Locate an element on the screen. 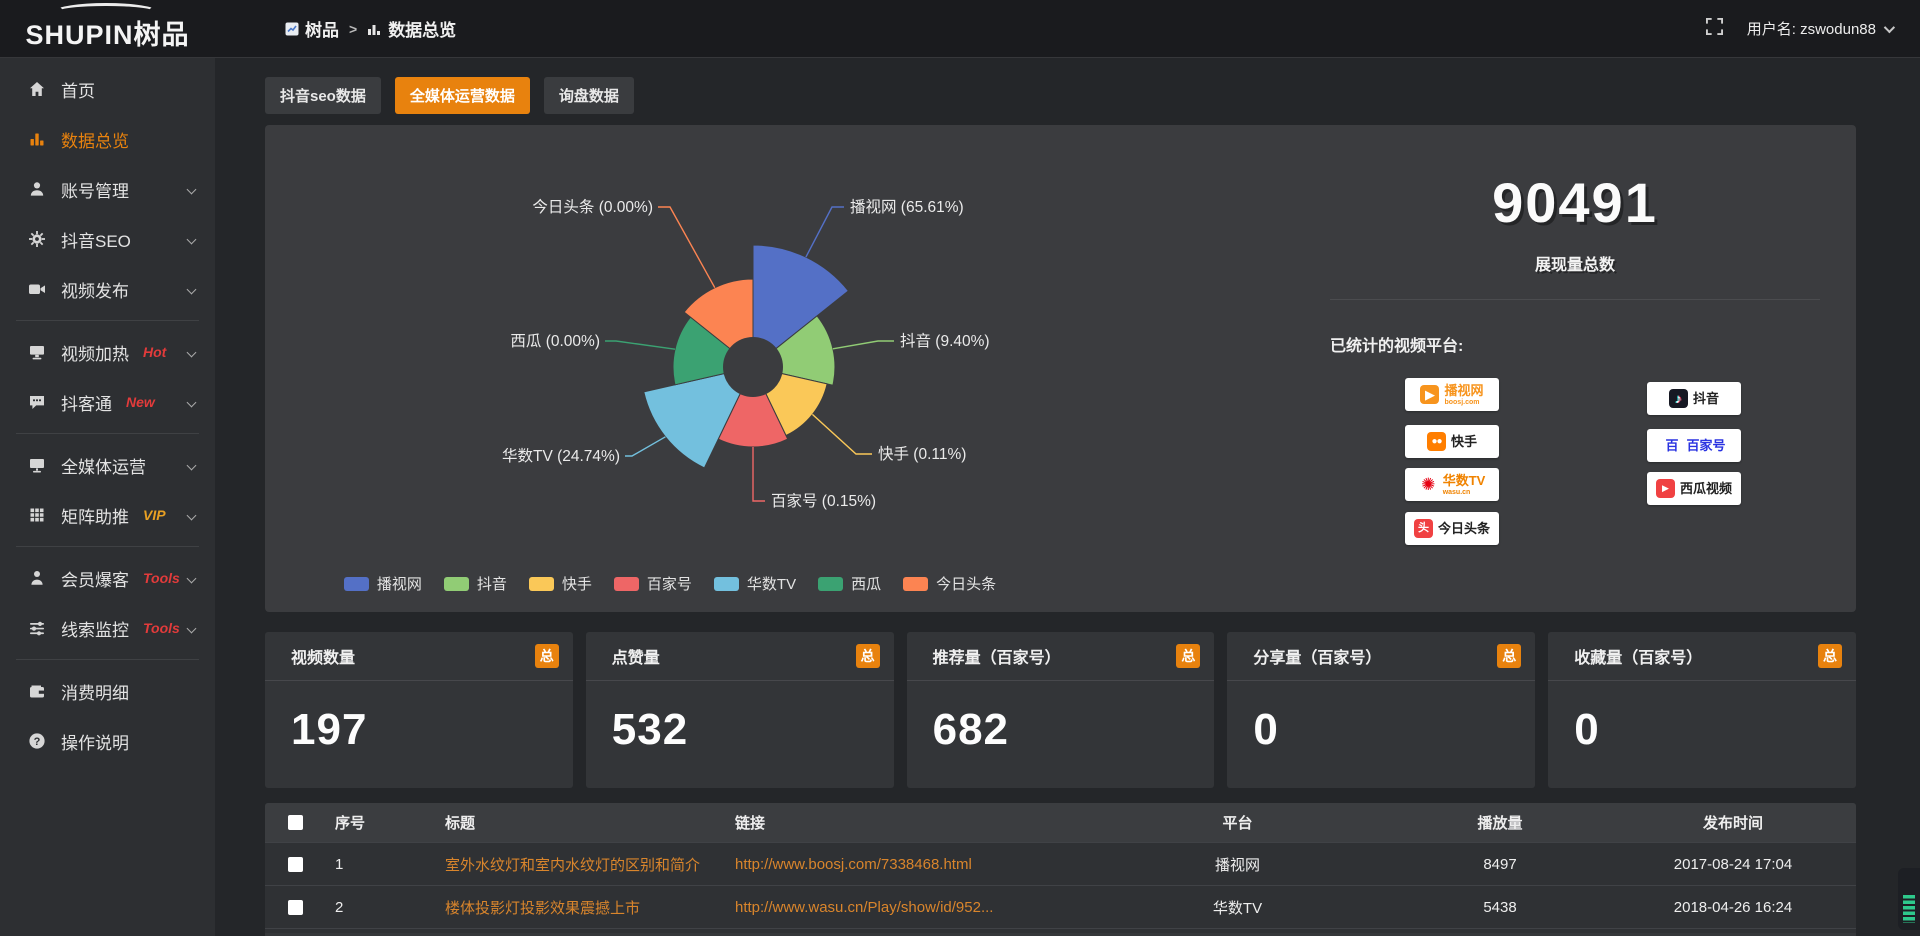 Image resolution: width=1920 pixels, height=936 pixels. fullscreen-icon is located at coordinates (1714, 28).